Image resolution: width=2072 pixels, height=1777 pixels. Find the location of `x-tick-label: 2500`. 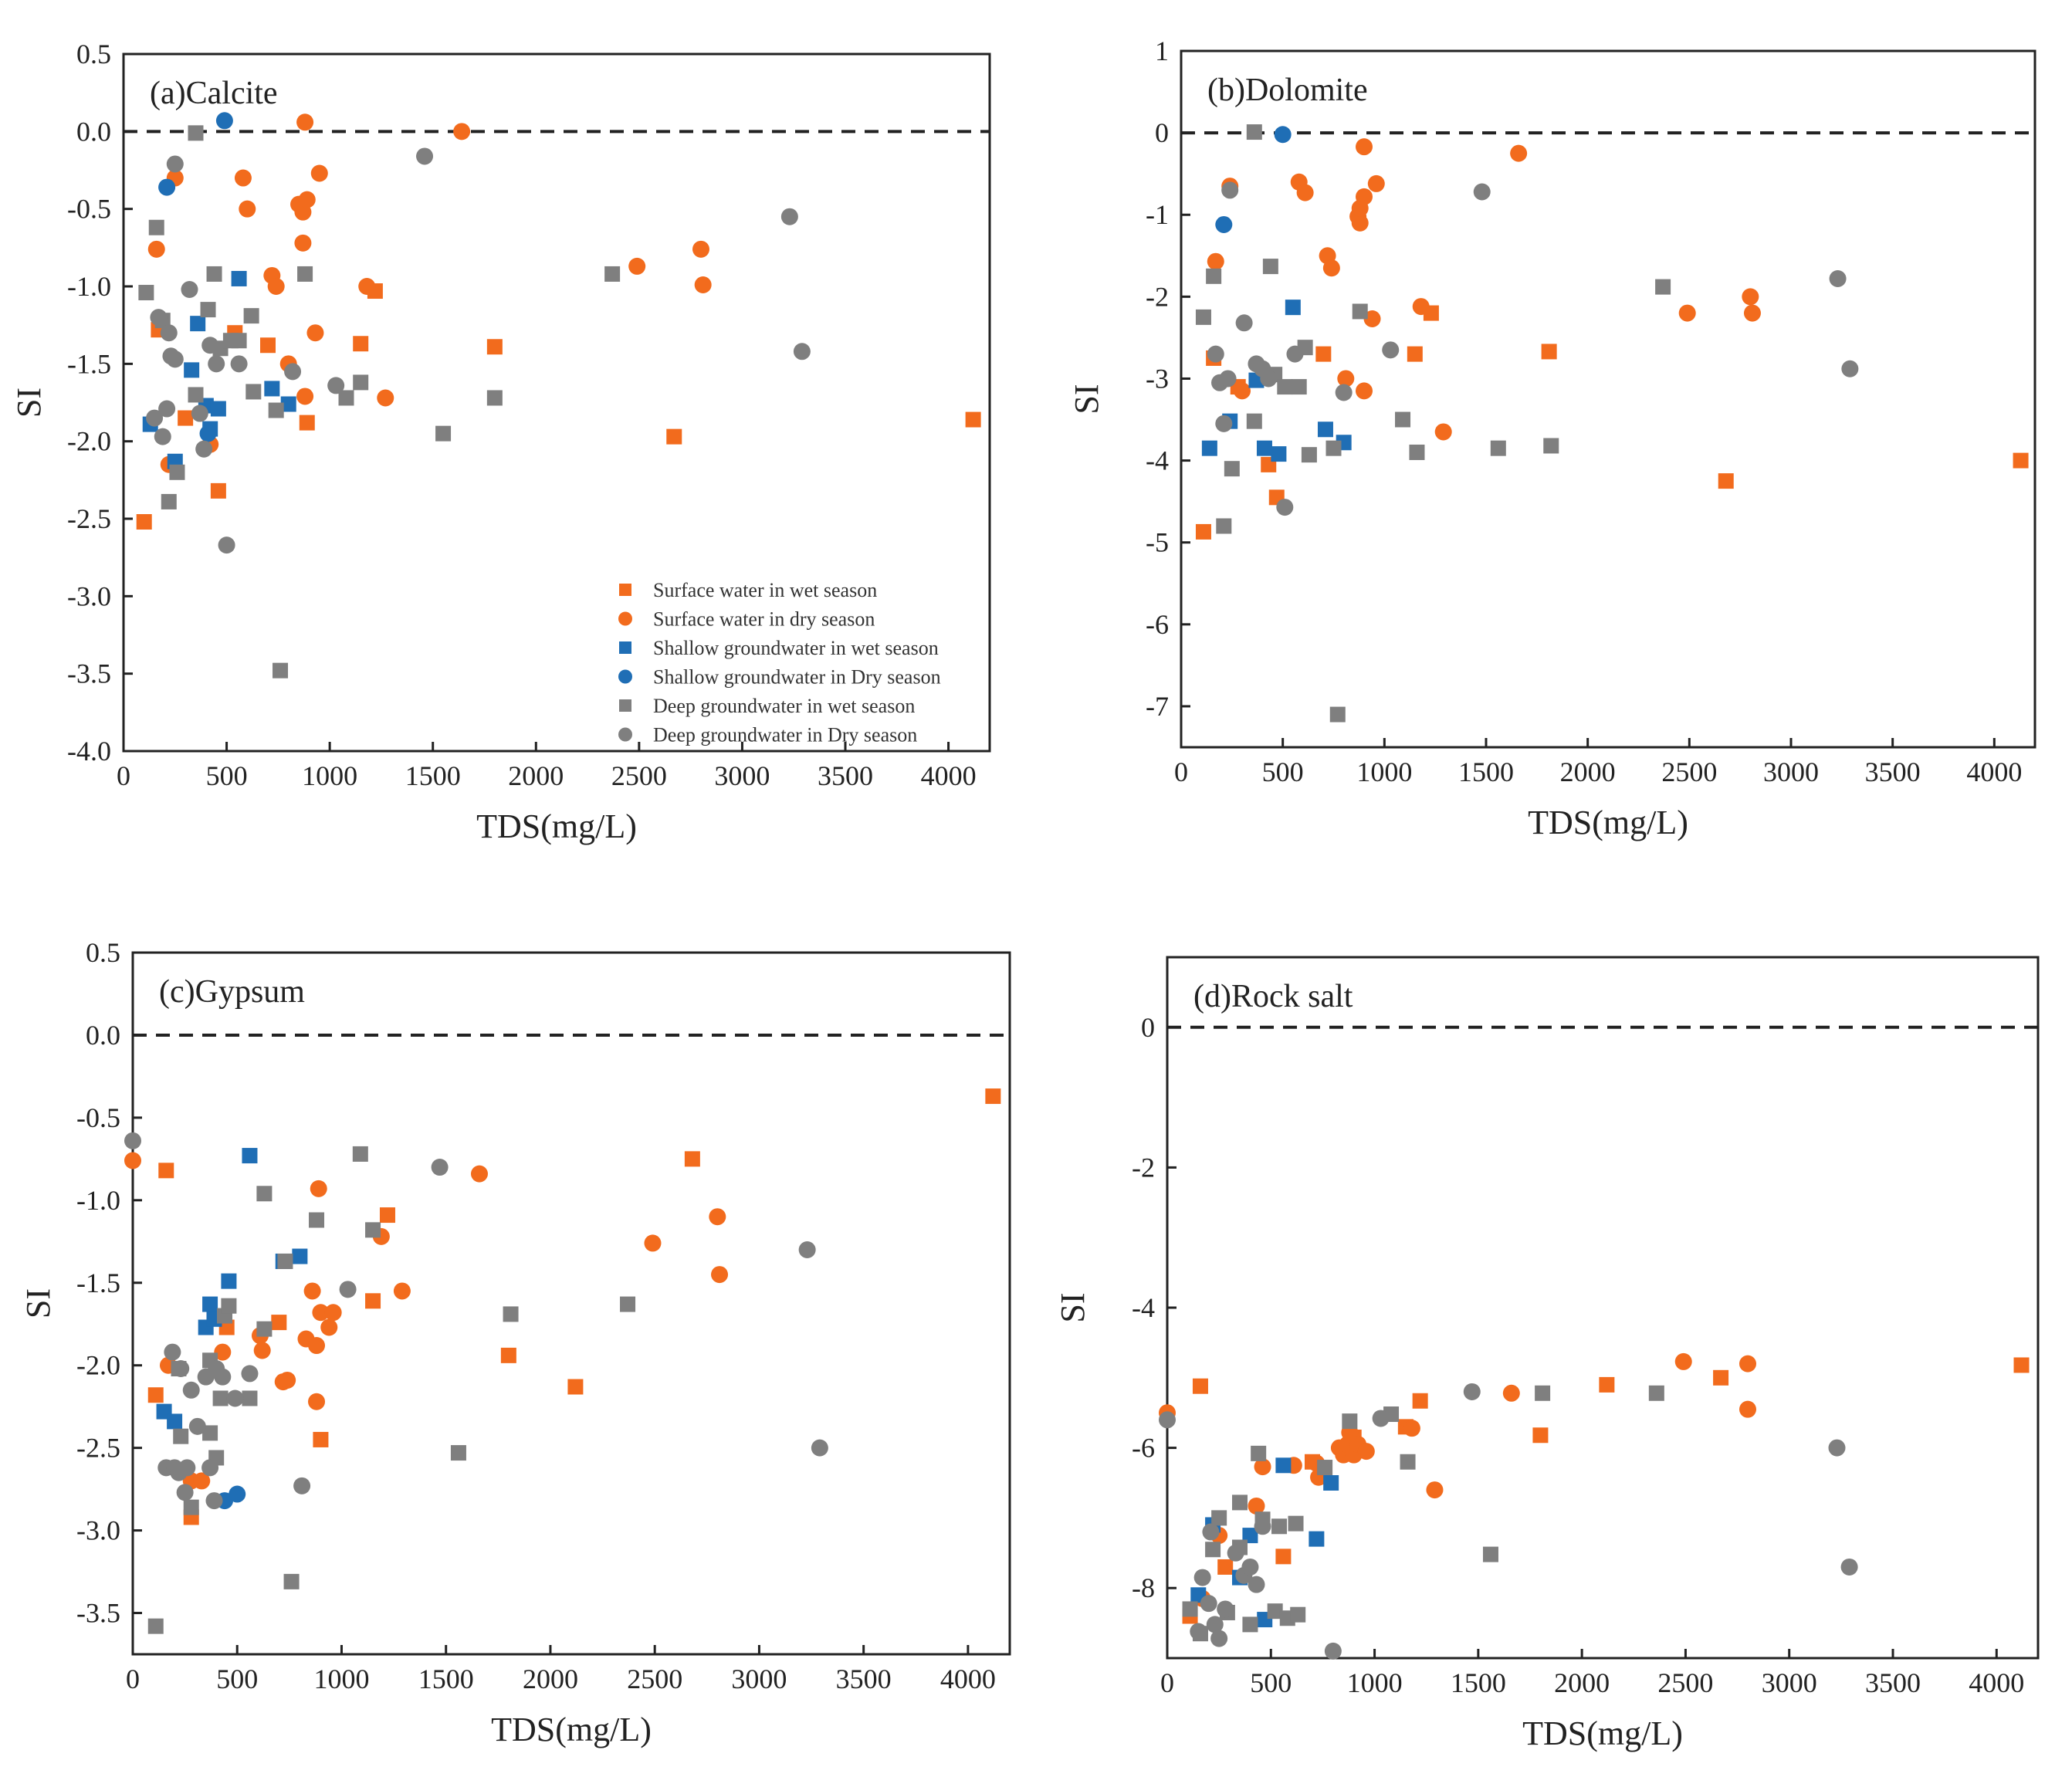

x-tick-label: 2500 is located at coordinates (654, 1679).